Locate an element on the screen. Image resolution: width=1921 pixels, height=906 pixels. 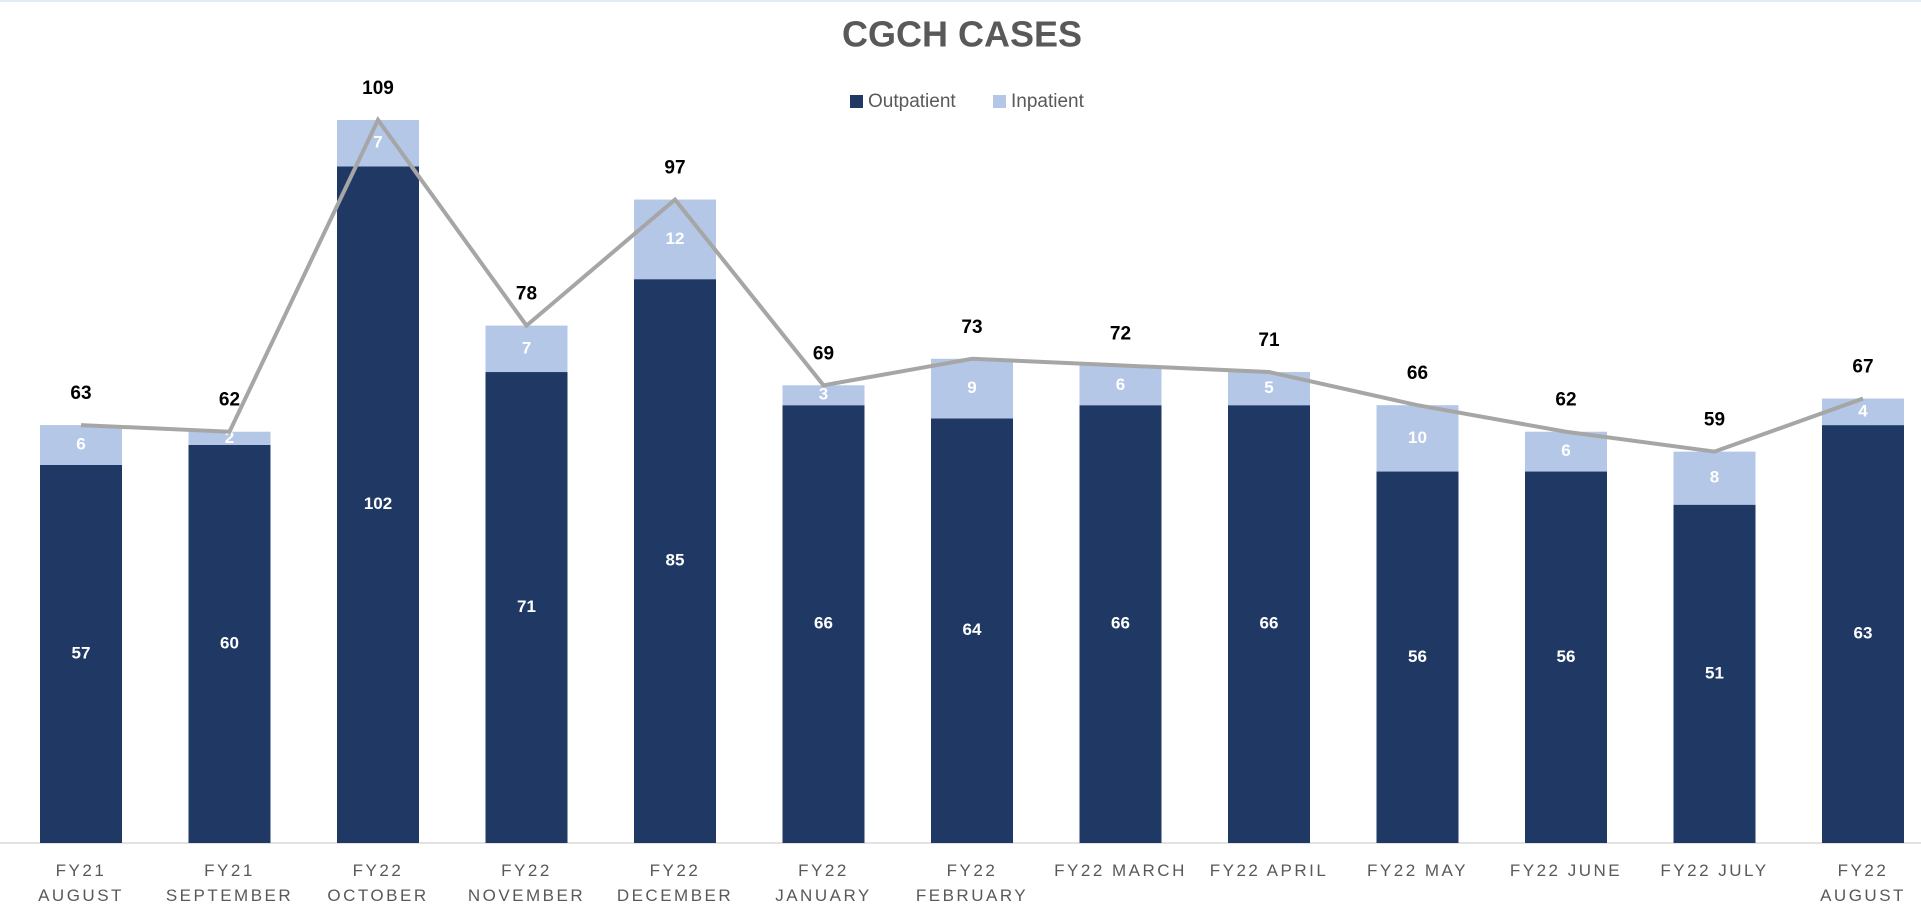
segment-label: 71 is located at coordinates (526, 606).